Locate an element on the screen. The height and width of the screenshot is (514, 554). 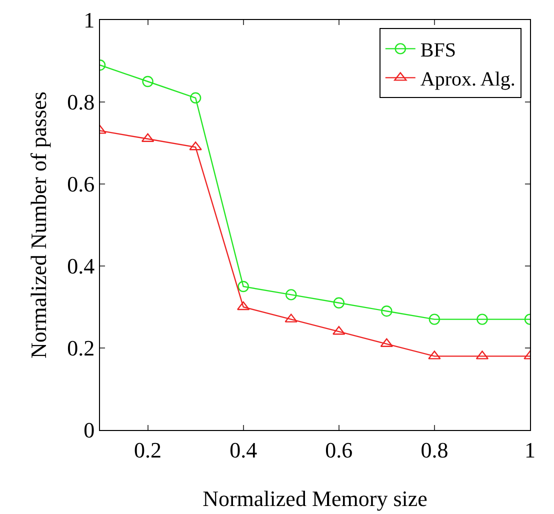
legend-label: BFS is located at coordinates (438, 51).